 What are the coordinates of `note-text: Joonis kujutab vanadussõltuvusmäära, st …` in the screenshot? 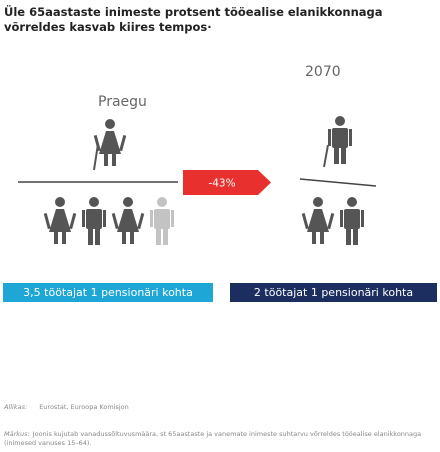 It's located at (213, 438).